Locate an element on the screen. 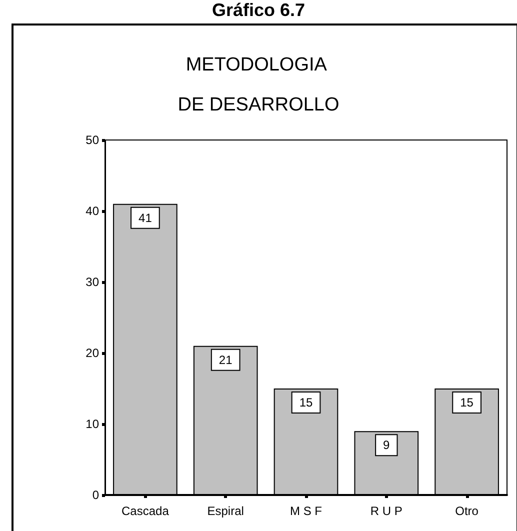 The width and height of the screenshot is (517, 531). y-tick-label: 40 is located at coordinates (93, 211).